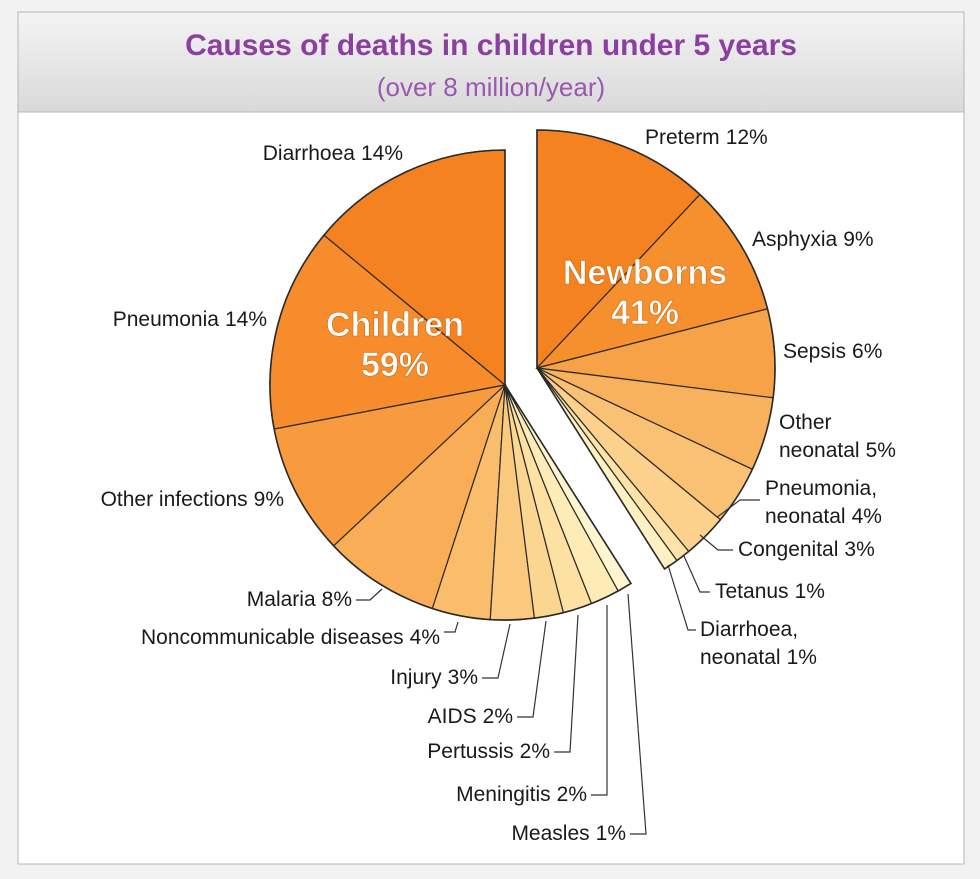 Image resolution: width=980 pixels, height=879 pixels. Describe the element at coordinates (309, 153) in the screenshot. I see `slice-name: Diarrhoea` at that location.